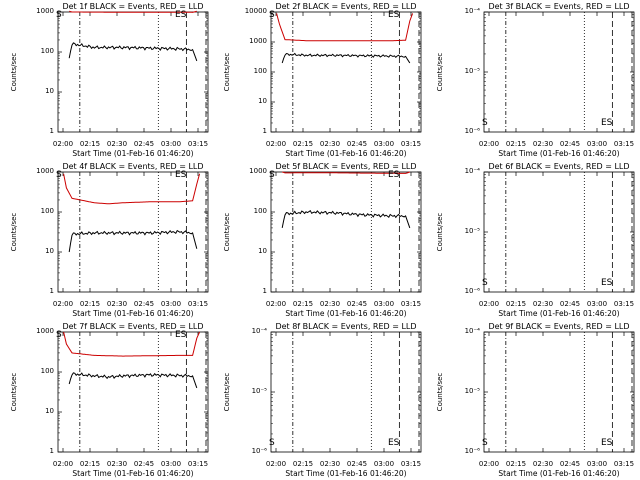  I want to click on chart-title: Det 2f BLACK = Events, RED = LLD, so click(346, 6).